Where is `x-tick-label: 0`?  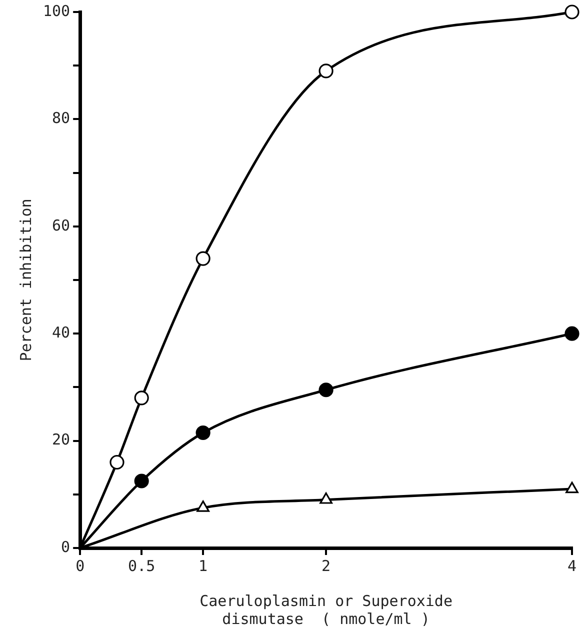
x-tick-label: 0 is located at coordinates (80, 565).